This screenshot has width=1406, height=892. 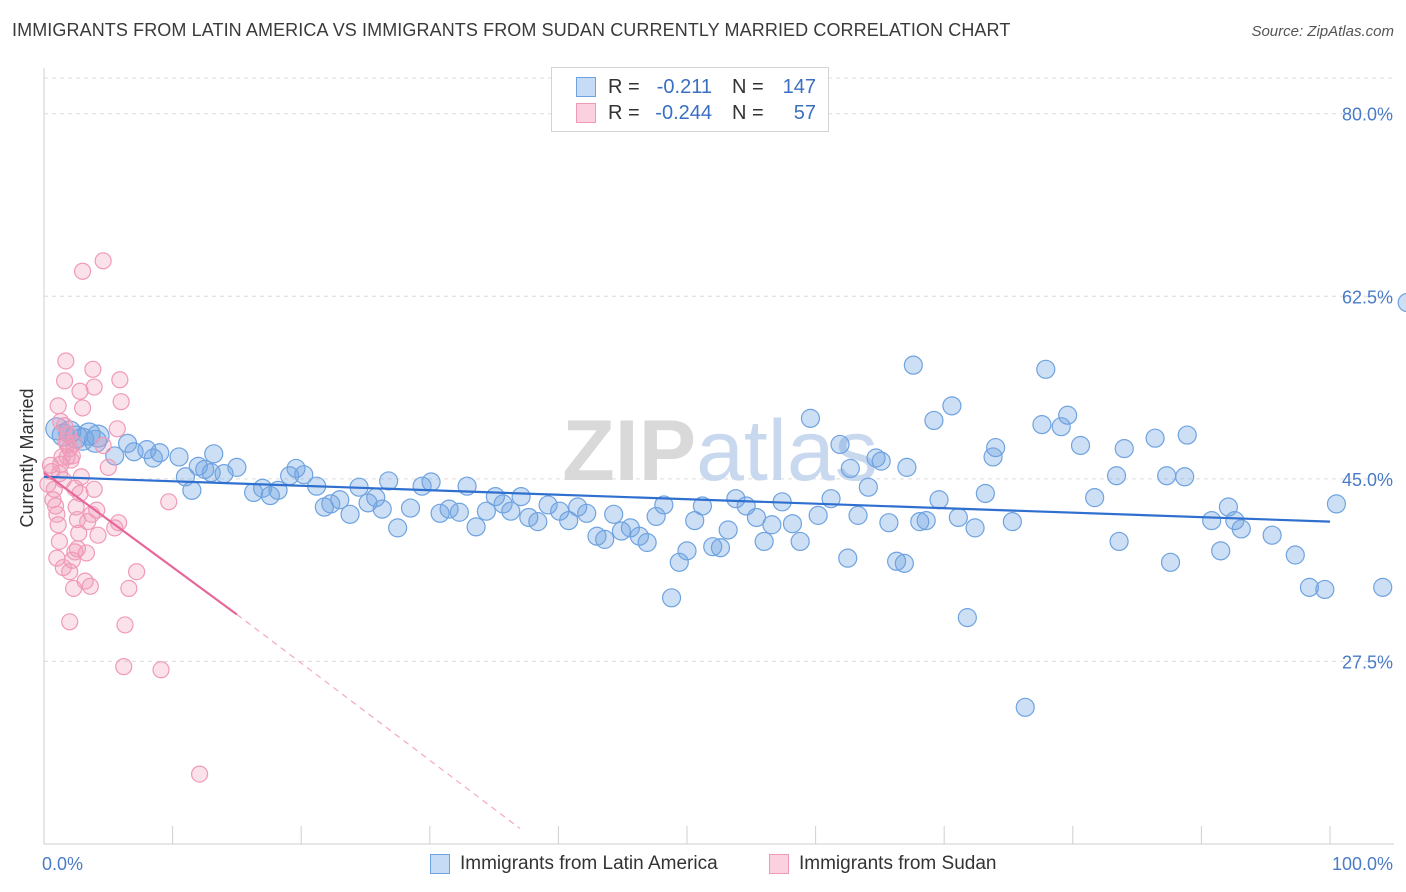 What do you see at coordinates (140, 543) in the screenshot?
I see `trend-line-sudan` at bounding box center [140, 543].